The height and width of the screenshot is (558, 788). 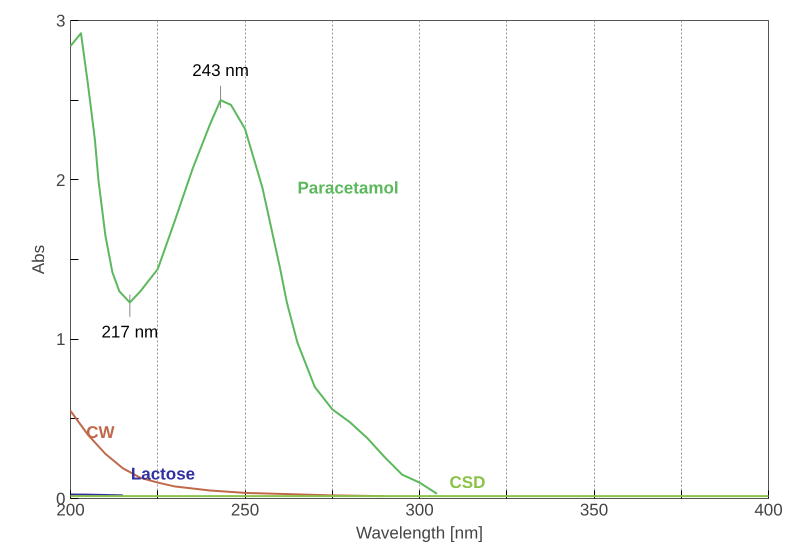 I want to click on x-tick-label: 250, so click(x=245, y=510).